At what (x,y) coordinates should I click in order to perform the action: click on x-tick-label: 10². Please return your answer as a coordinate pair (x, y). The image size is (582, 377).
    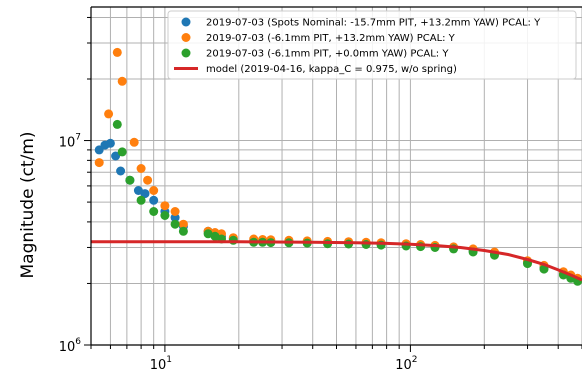
    Looking at the image, I should click on (406, 364).